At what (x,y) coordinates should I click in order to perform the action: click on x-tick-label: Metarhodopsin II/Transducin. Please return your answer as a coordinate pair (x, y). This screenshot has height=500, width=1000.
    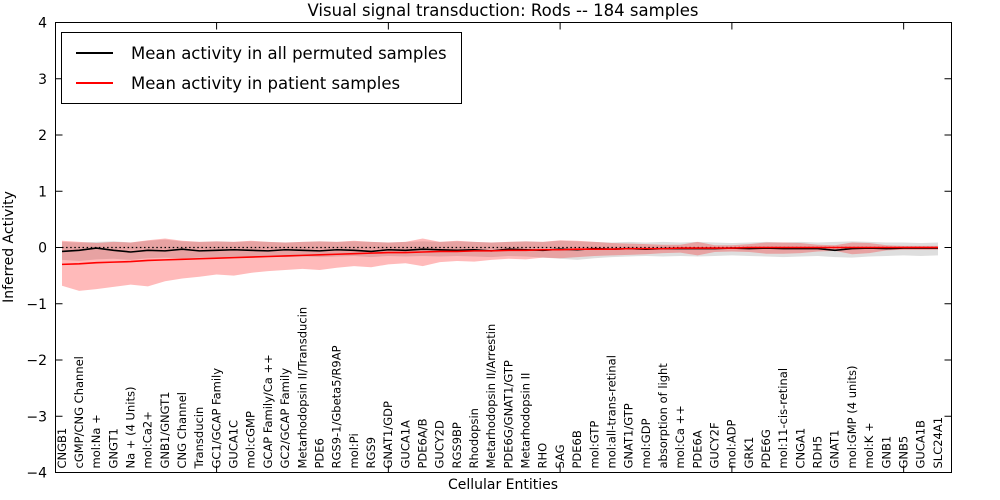
    Looking at the image, I should click on (302, 388).